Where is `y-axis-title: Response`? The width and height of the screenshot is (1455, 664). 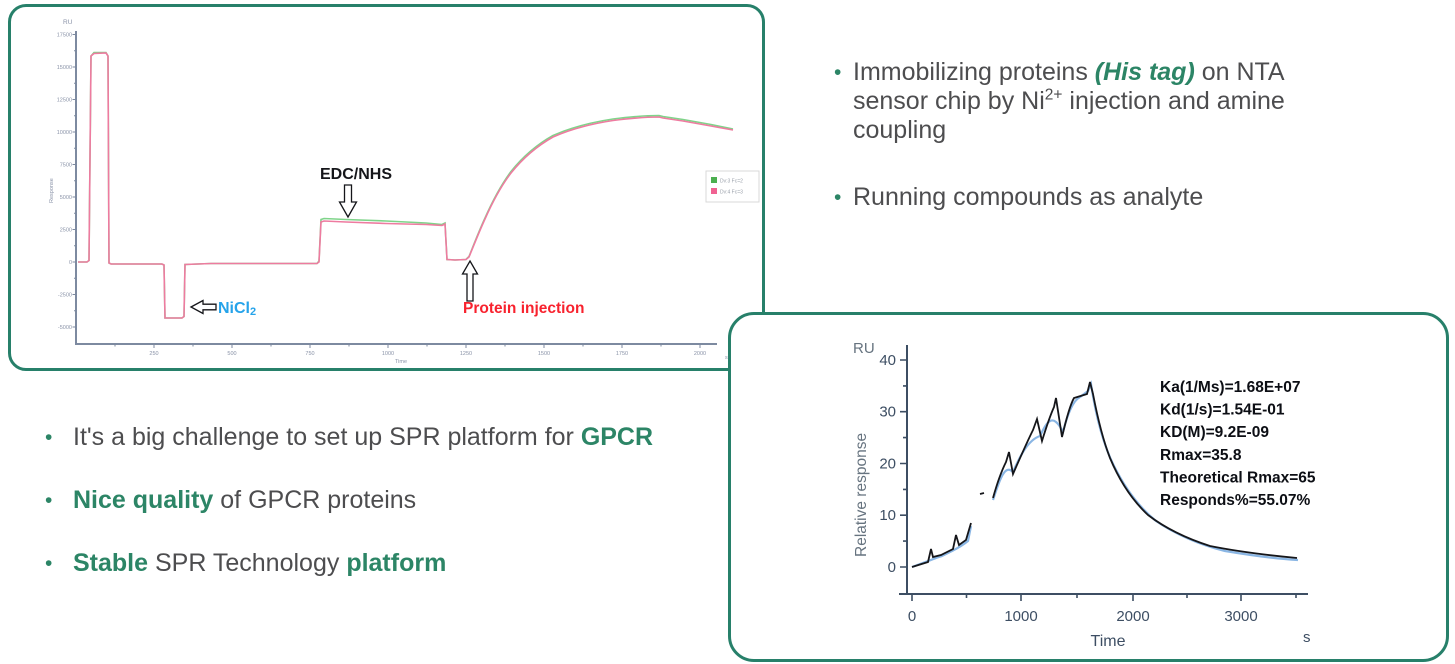
y-axis-title: Response is located at coordinates (52, 190).